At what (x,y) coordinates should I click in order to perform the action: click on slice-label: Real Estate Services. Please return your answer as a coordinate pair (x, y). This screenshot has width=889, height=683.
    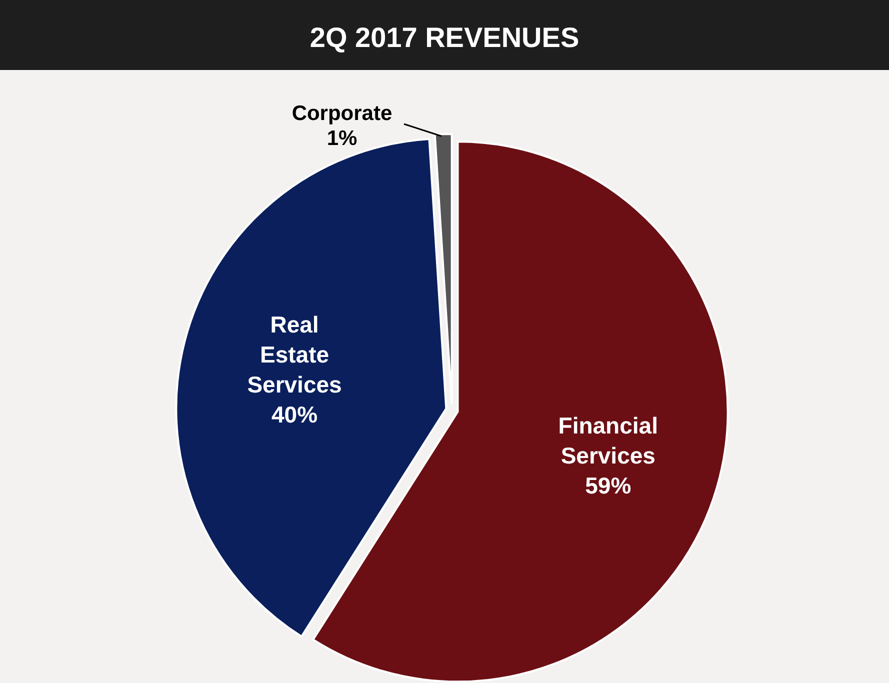
    Looking at the image, I should click on (294, 355).